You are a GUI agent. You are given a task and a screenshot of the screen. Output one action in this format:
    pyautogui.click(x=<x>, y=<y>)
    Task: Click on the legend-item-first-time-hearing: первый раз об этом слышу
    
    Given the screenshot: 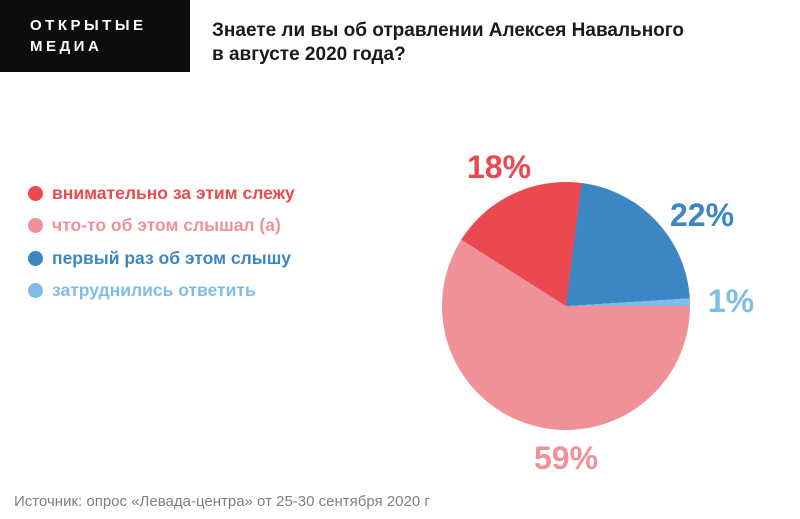 What is the action you would take?
    pyautogui.click(x=161, y=258)
    